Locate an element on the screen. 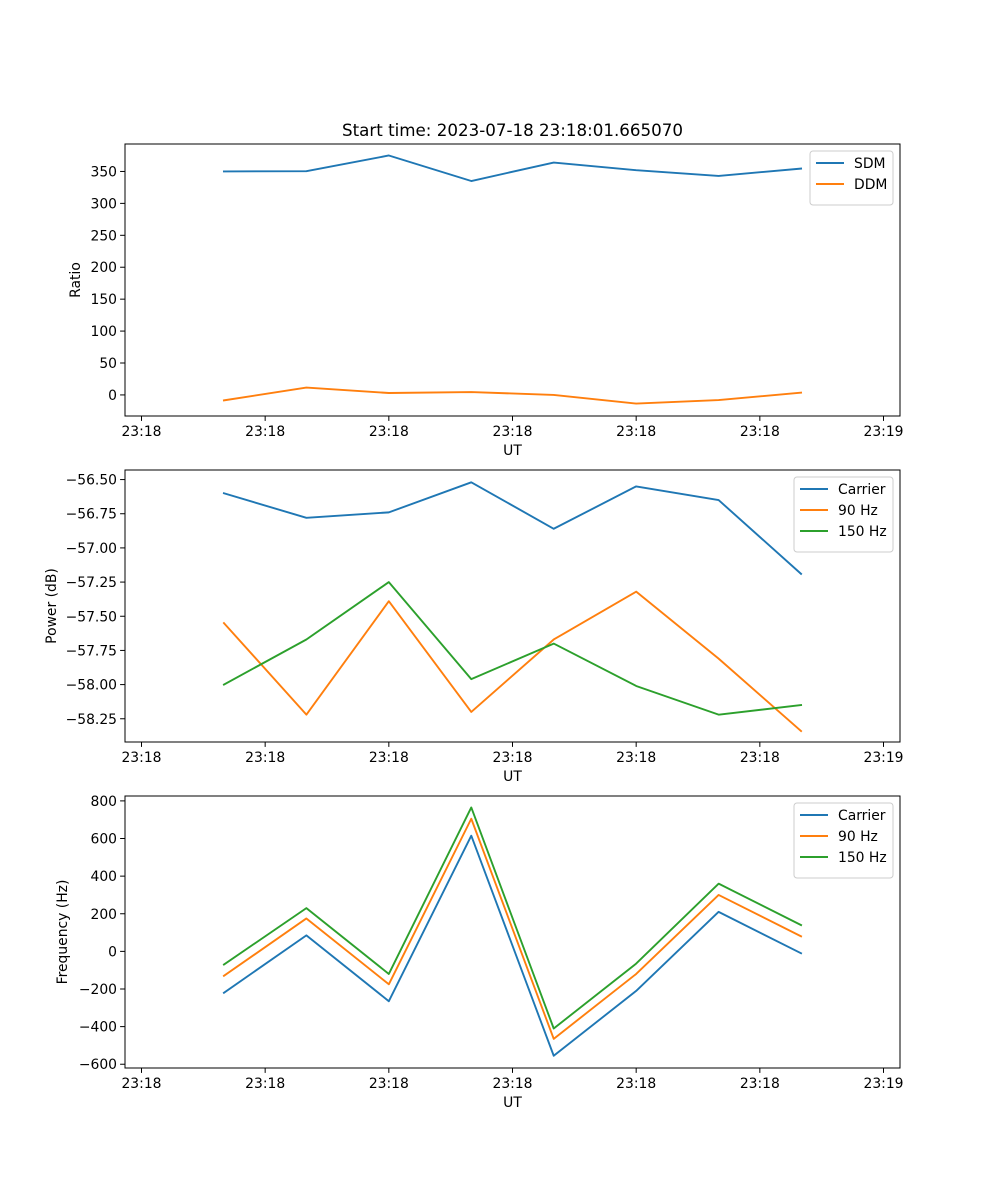 This screenshot has height=1200, width=1000. legend: SDM DDM is located at coordinates (851, 178).